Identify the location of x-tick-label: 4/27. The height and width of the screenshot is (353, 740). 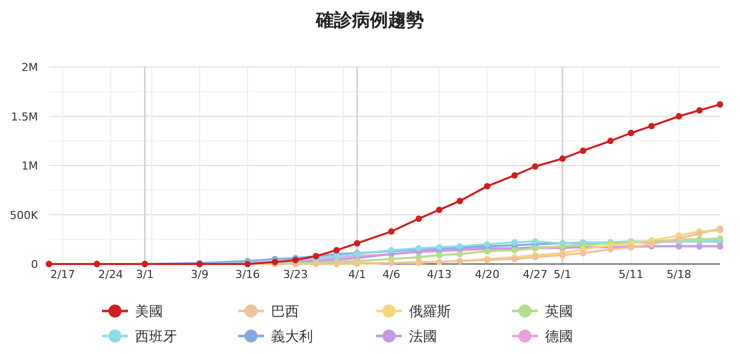
(535, 274).